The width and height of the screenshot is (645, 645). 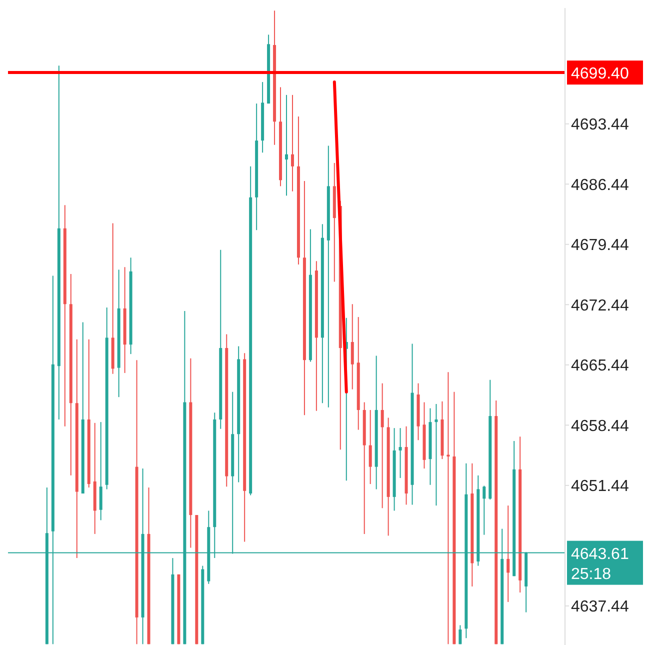 What do you see at coordinates (600, 185) in the screenshot?
I see `y-tick-label: 4686.44` at bounding box center [600, 185].